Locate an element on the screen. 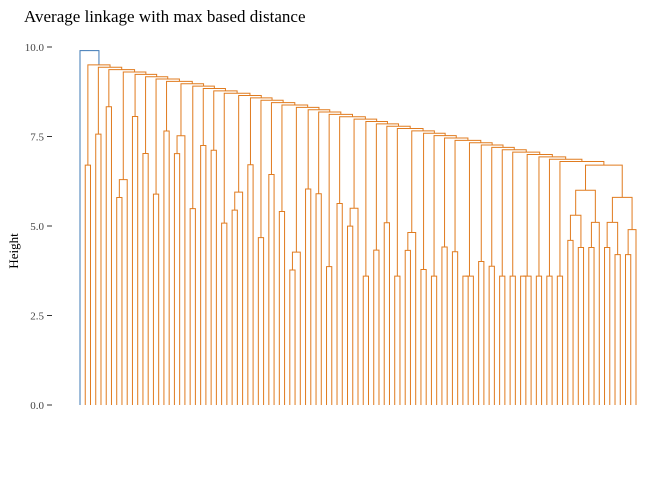 The image size is (672, 480). y-tick-label: 5.0 is located at coordinates (37, 227).